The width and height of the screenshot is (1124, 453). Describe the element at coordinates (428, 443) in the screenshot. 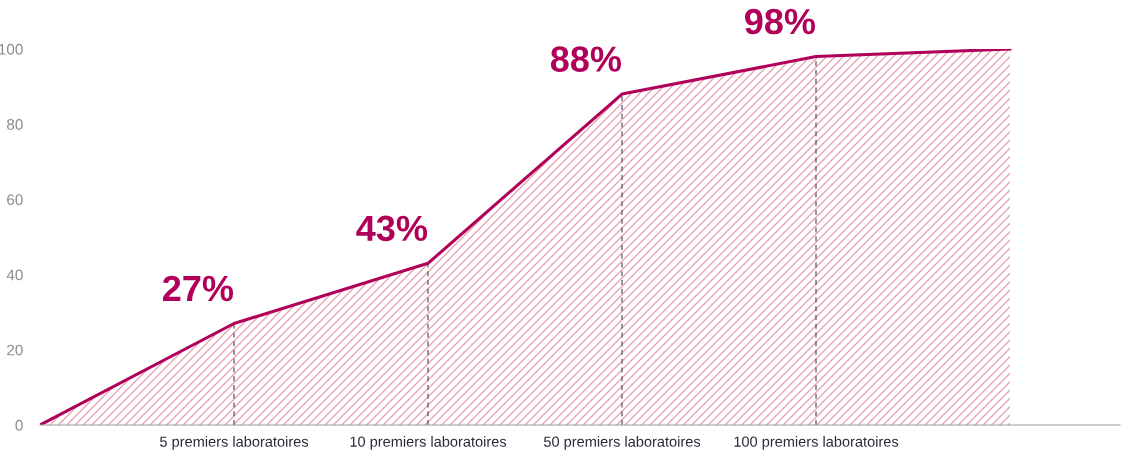

I see `x-tick-label: 10 premiers laboratoires` at that location.